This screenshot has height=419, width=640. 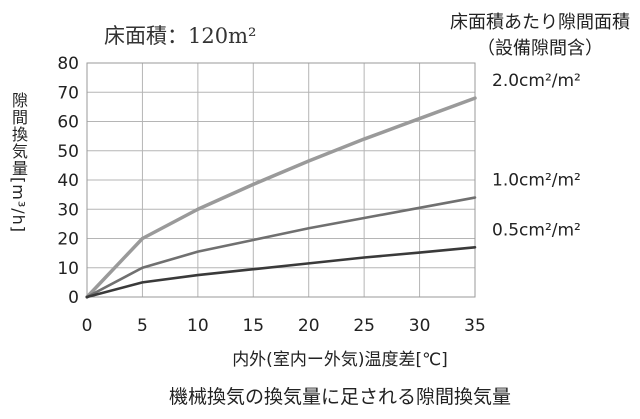 What do you see at coordinates (536, 181) in the screenshot?
I see `series-label: 1.0cm²/m²` at bounding box center [536, 181].